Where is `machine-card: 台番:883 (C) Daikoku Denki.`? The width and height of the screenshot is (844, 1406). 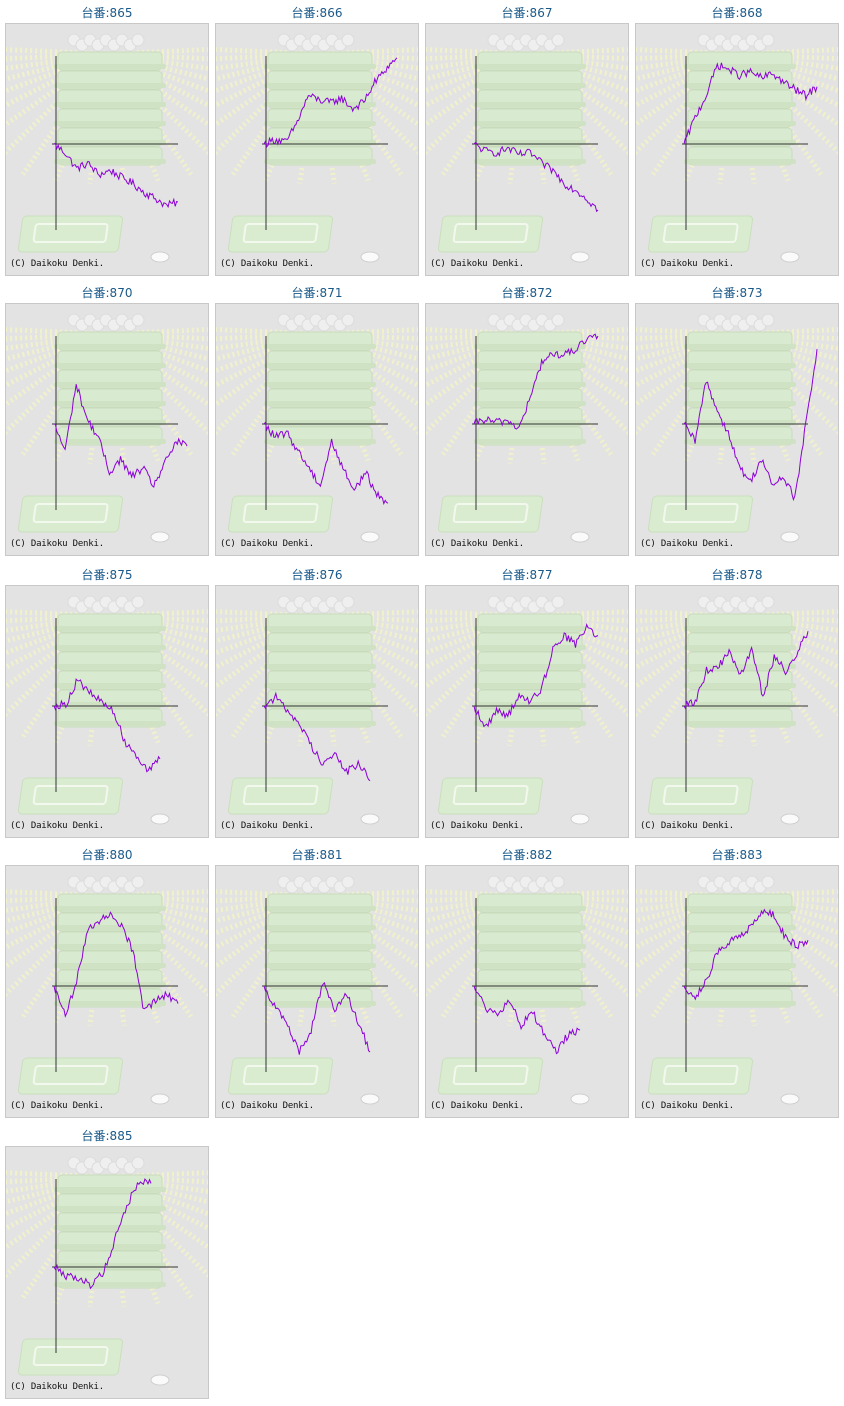
machine-card: 台番:883 (C) Daikoku Denki. is located at coordinates (737, 980).